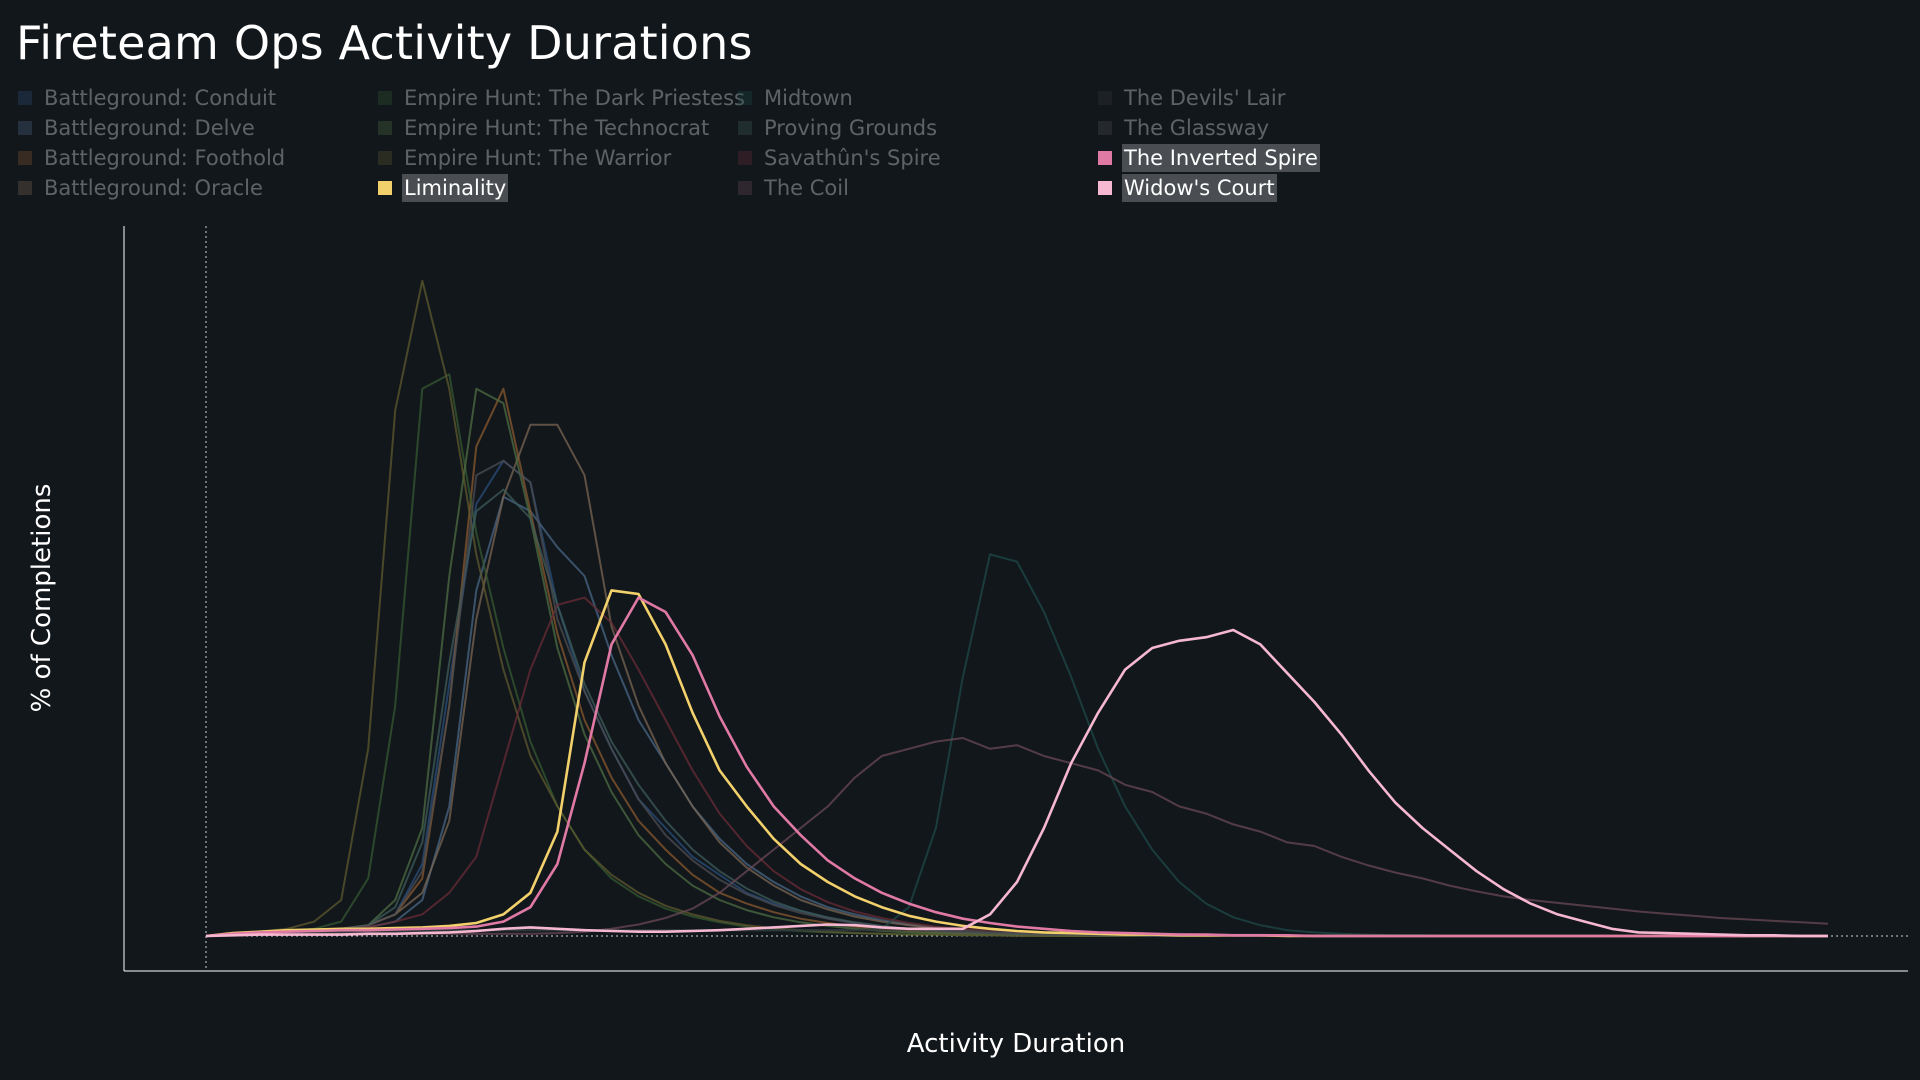  I want to click on legend-item: Savathûn's Spire, so click(840, 158).